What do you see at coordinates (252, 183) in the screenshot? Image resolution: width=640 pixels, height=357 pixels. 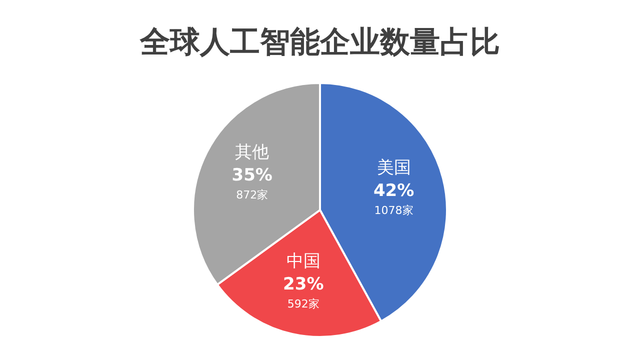 I see `data-label: 35% 872家` at bounding box center [252, 183].